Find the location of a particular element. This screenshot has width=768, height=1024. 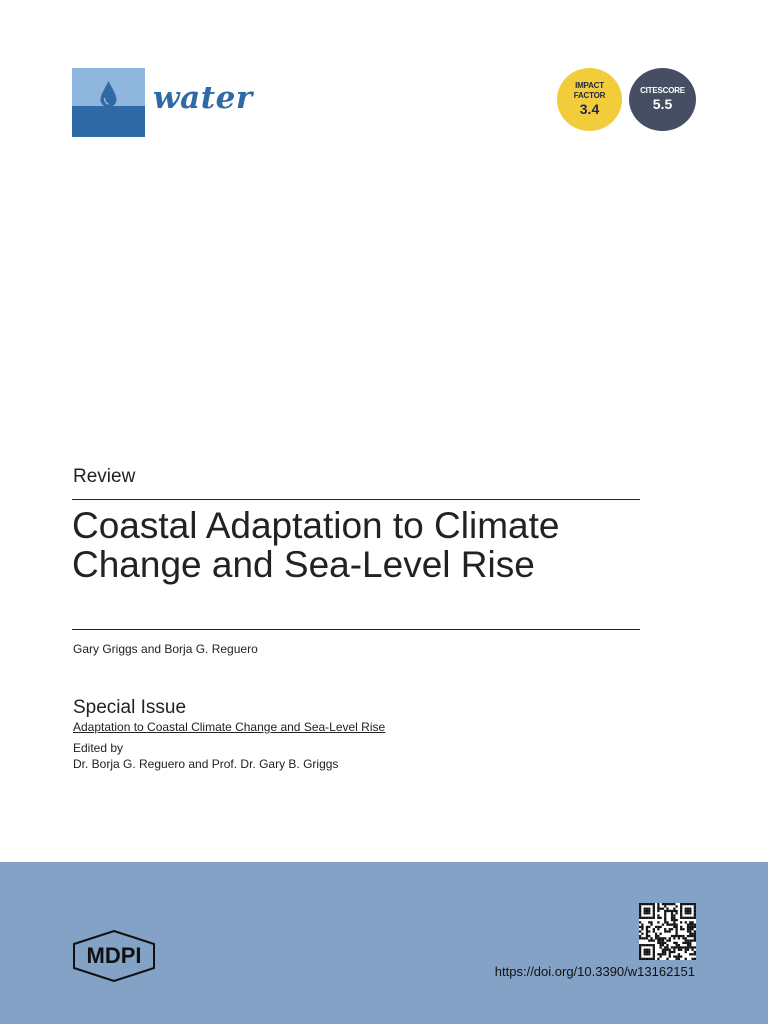

article-title-line2: Change and Sea-Level Rise is located at coordinates (303, 564).